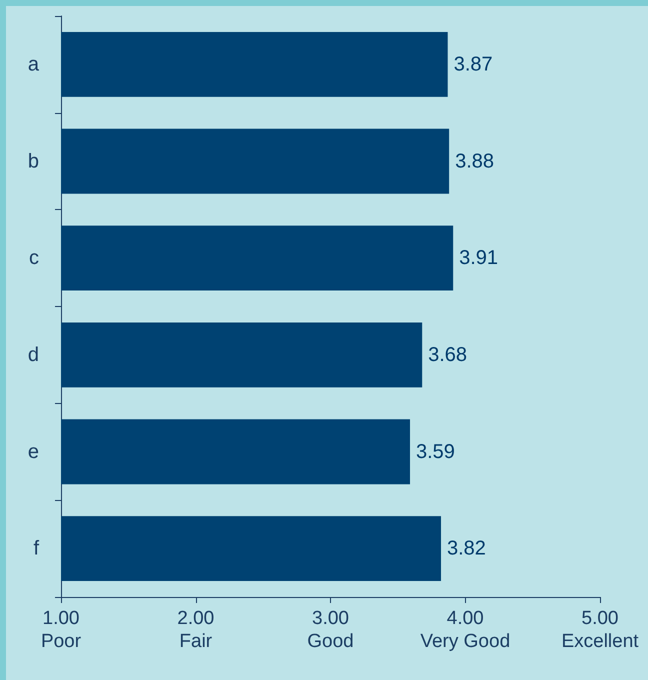  I want to click on data-label: 3.88, so click(474, 161).